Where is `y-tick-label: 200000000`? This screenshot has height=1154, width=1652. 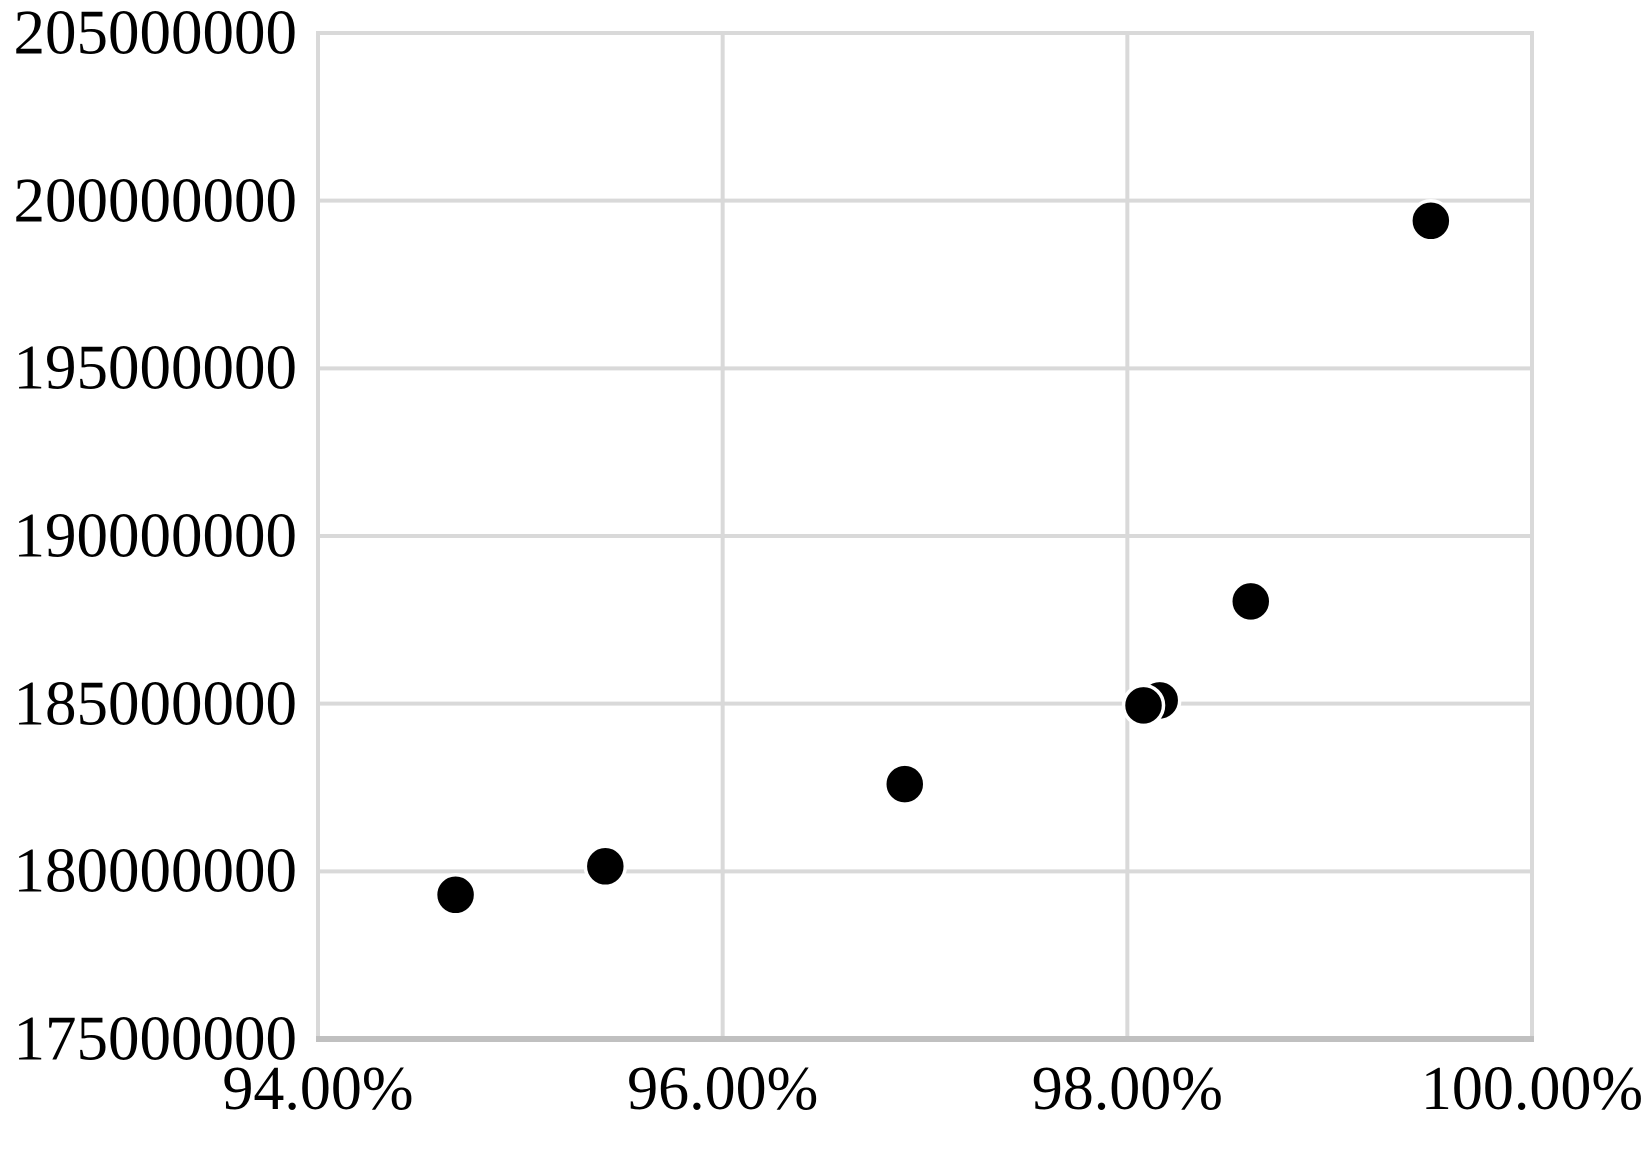 y-tick-label: 200000000 is located at coordinates (155, 200).